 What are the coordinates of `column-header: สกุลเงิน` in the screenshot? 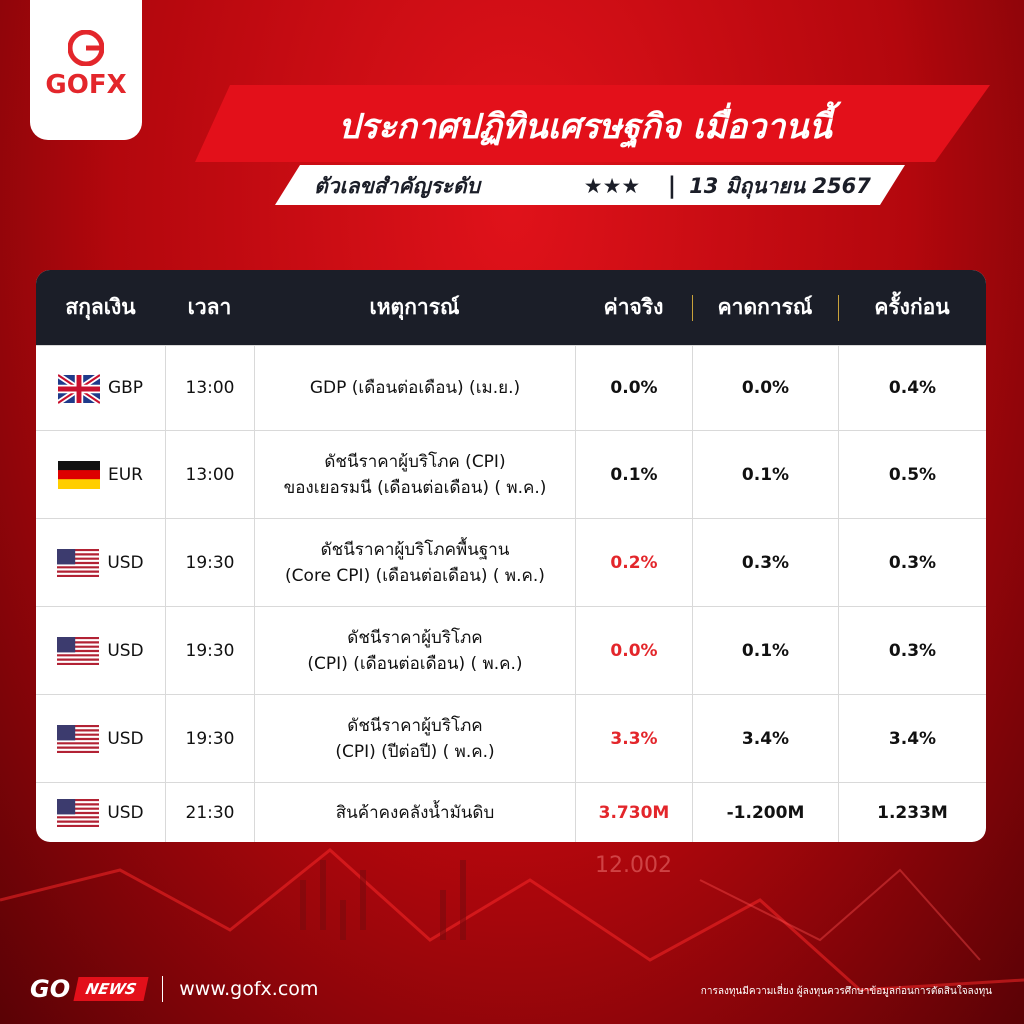 It's located at (100, 307).